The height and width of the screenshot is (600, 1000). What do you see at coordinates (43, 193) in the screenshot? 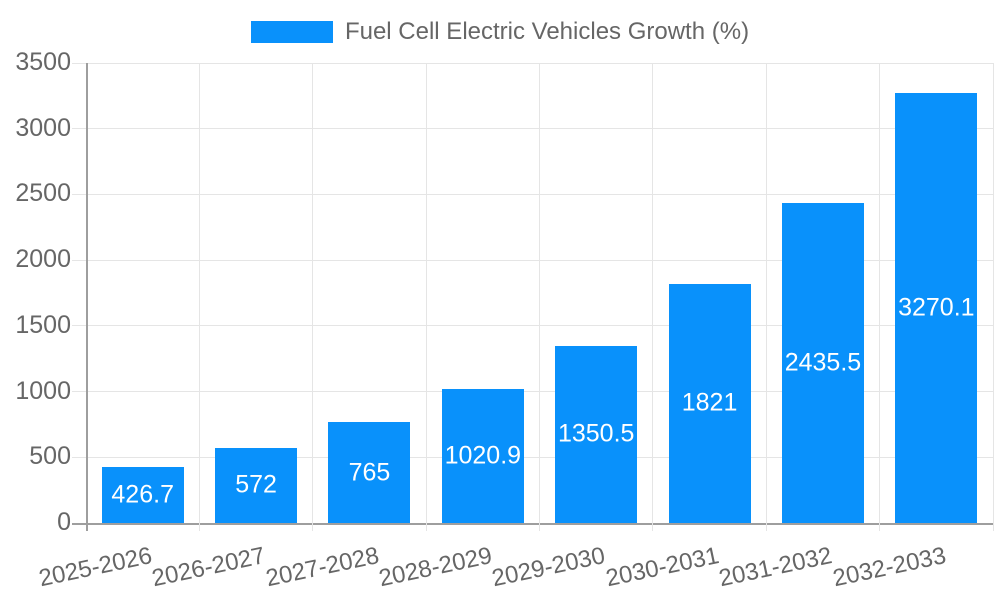
I see `y-tick-label: 2500` at bounding box center [43, 193].